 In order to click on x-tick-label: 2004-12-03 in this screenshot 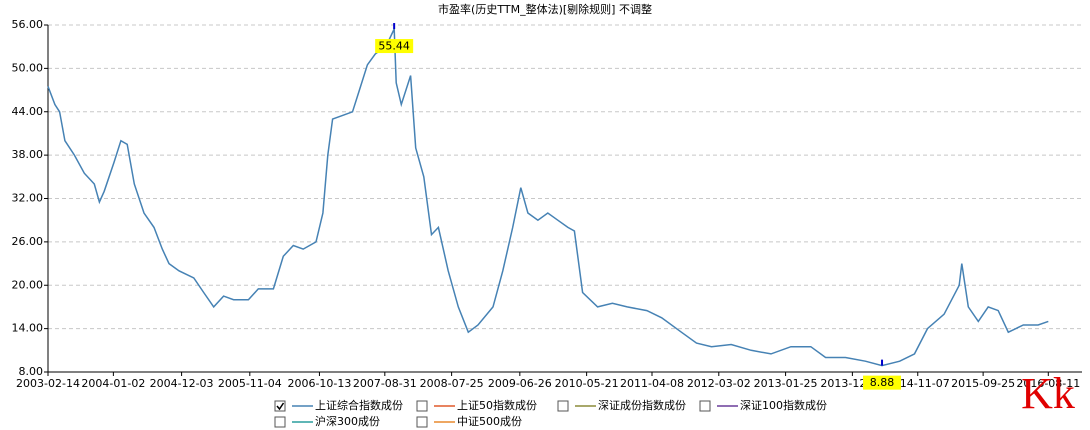, I will do `click(182, 383)`.